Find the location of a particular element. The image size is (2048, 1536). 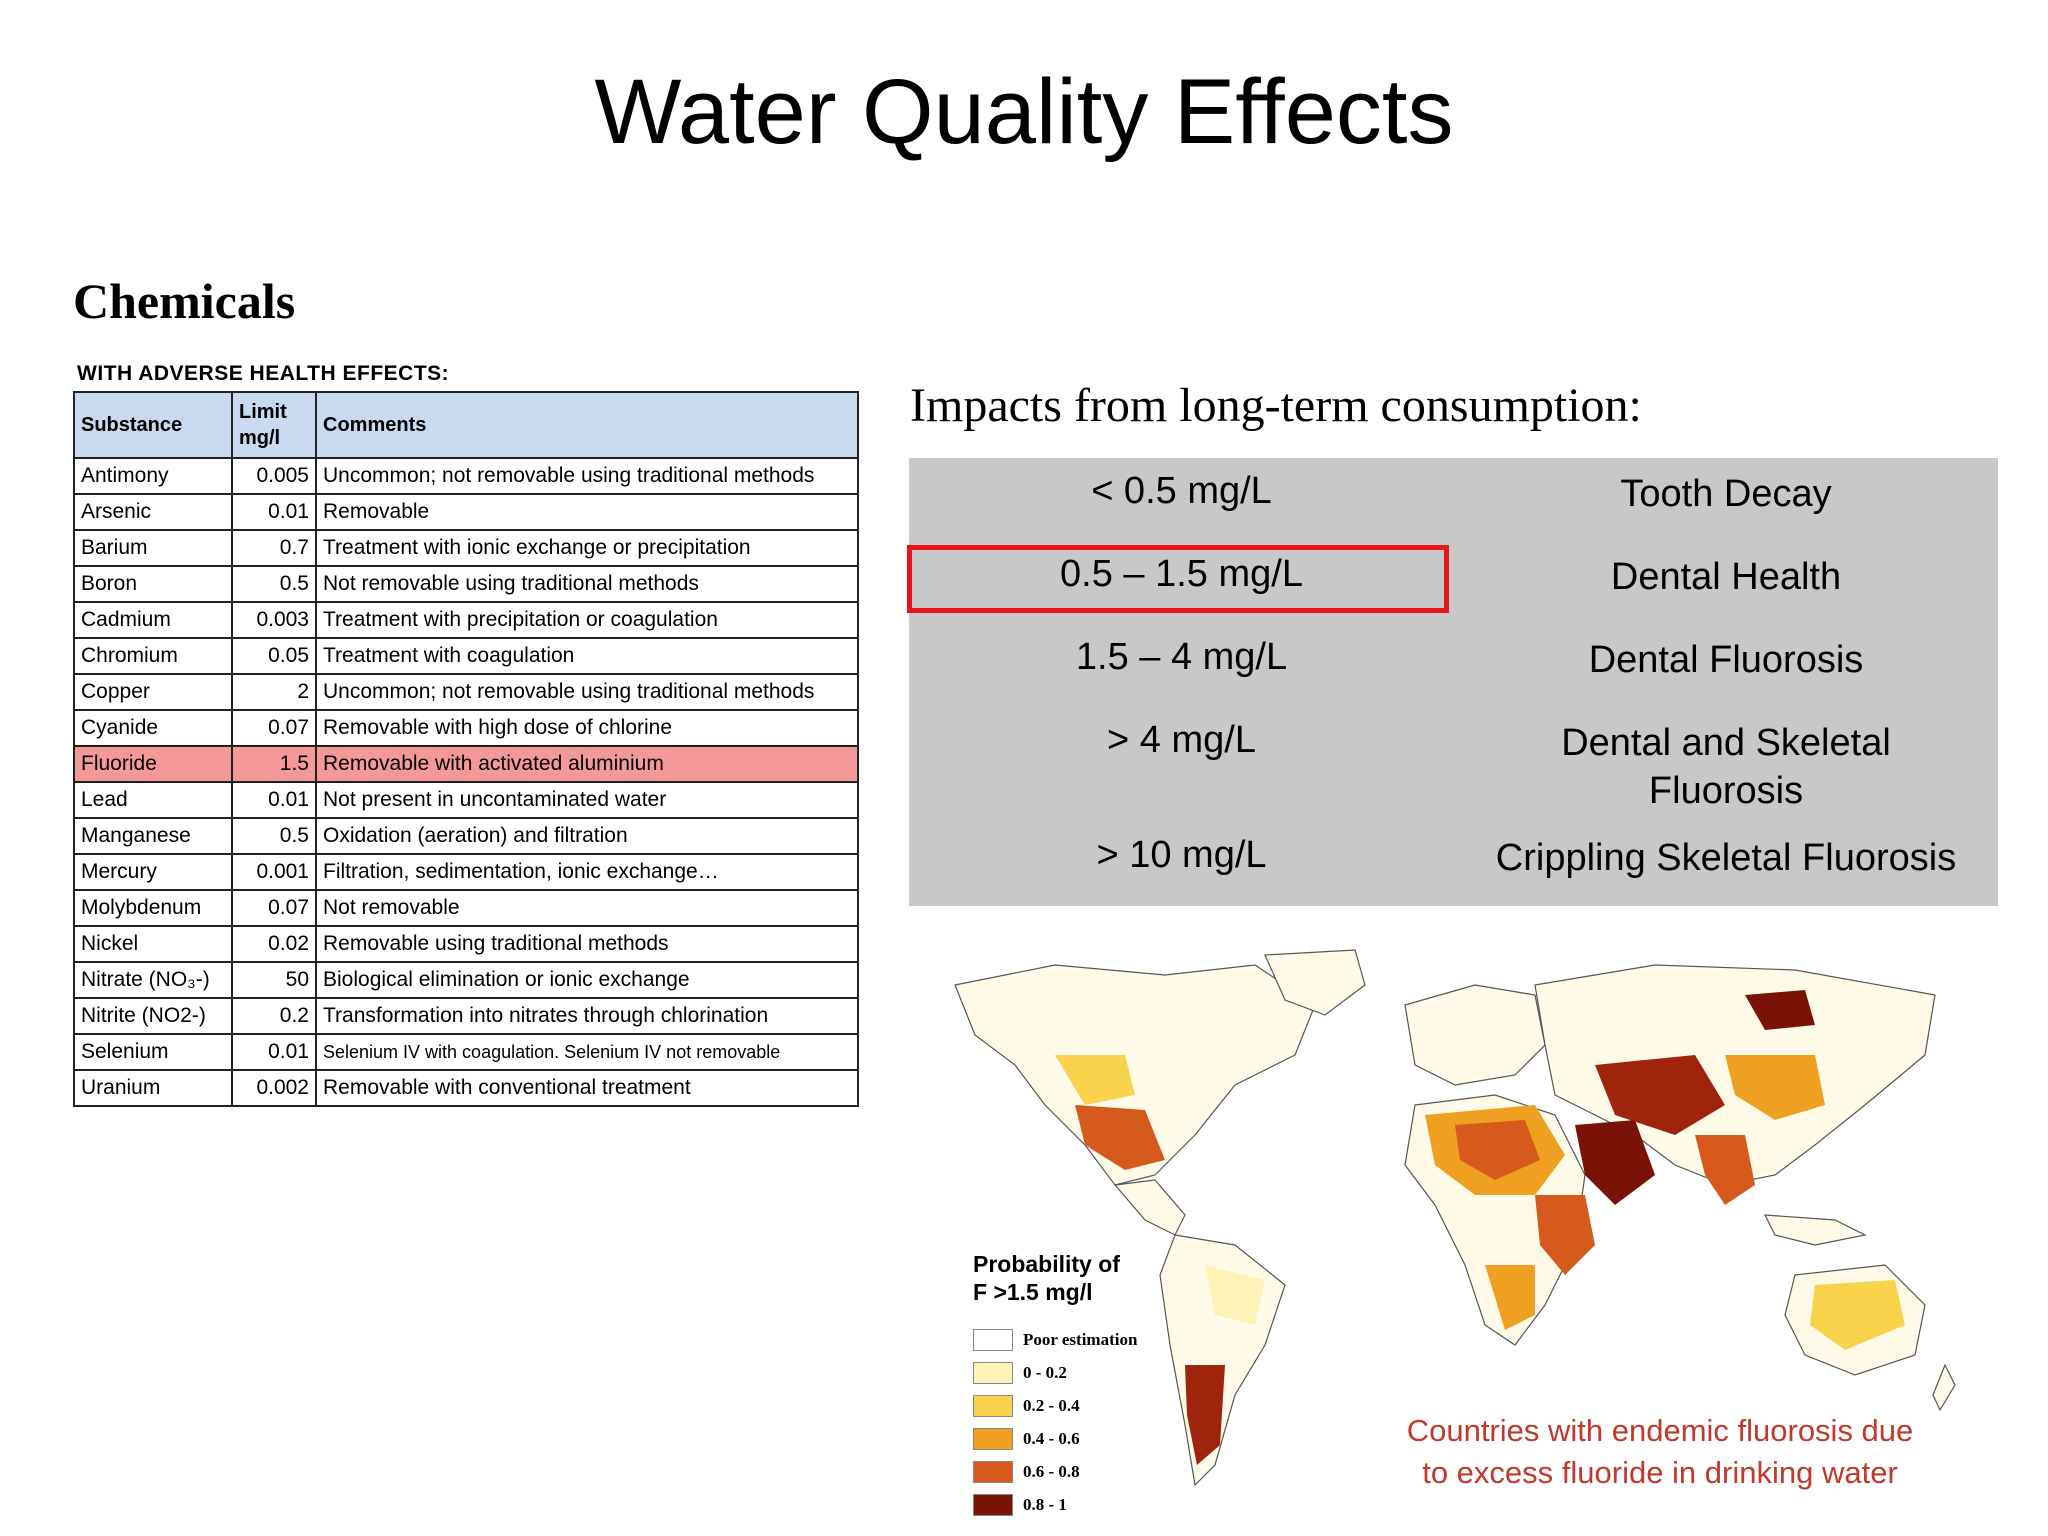

cell-comment: Removable with conventional treatment is located at coordinates (587, 1088).